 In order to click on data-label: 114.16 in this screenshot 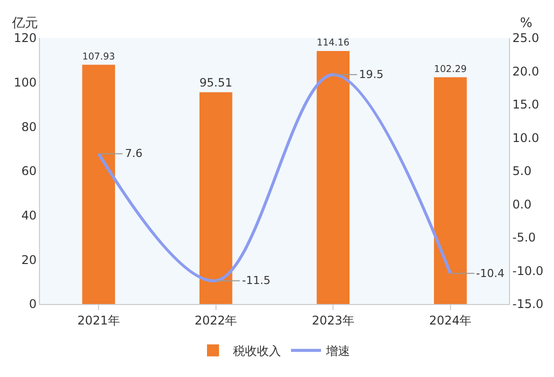, I will do `click(333, 43)`.